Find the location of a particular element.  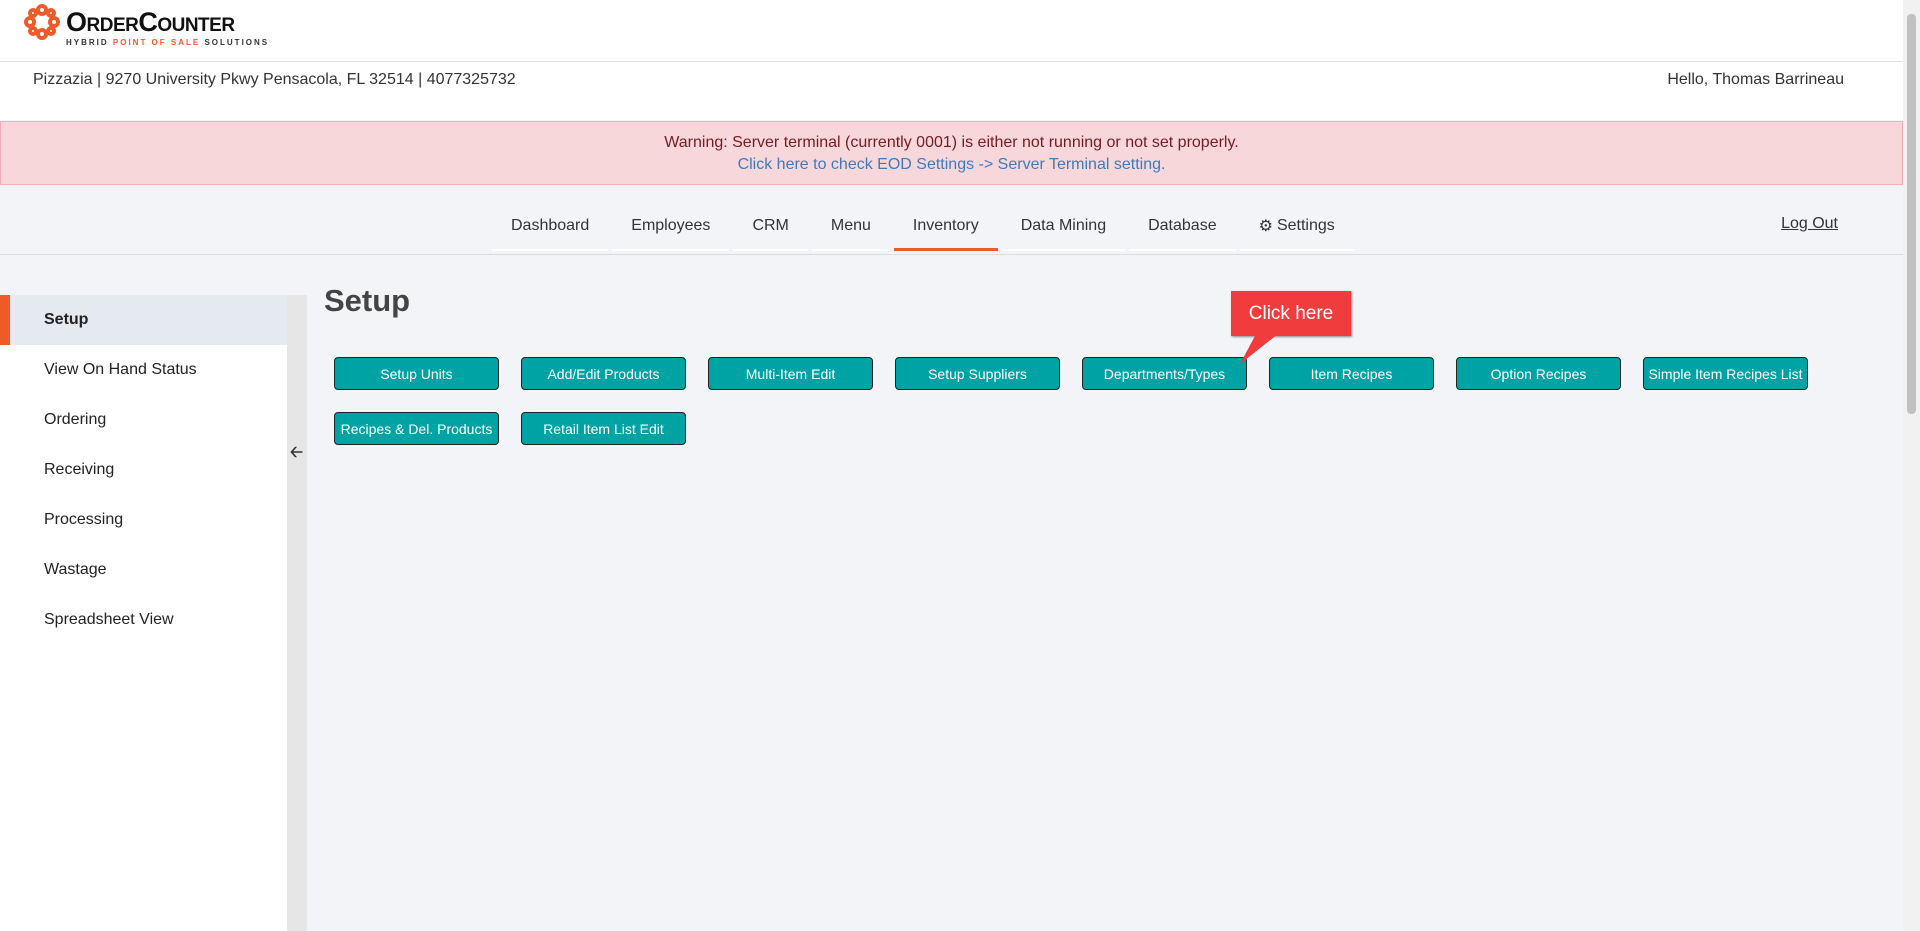

tab-dashboard: Dashboard is located at coordinates (550, 227).